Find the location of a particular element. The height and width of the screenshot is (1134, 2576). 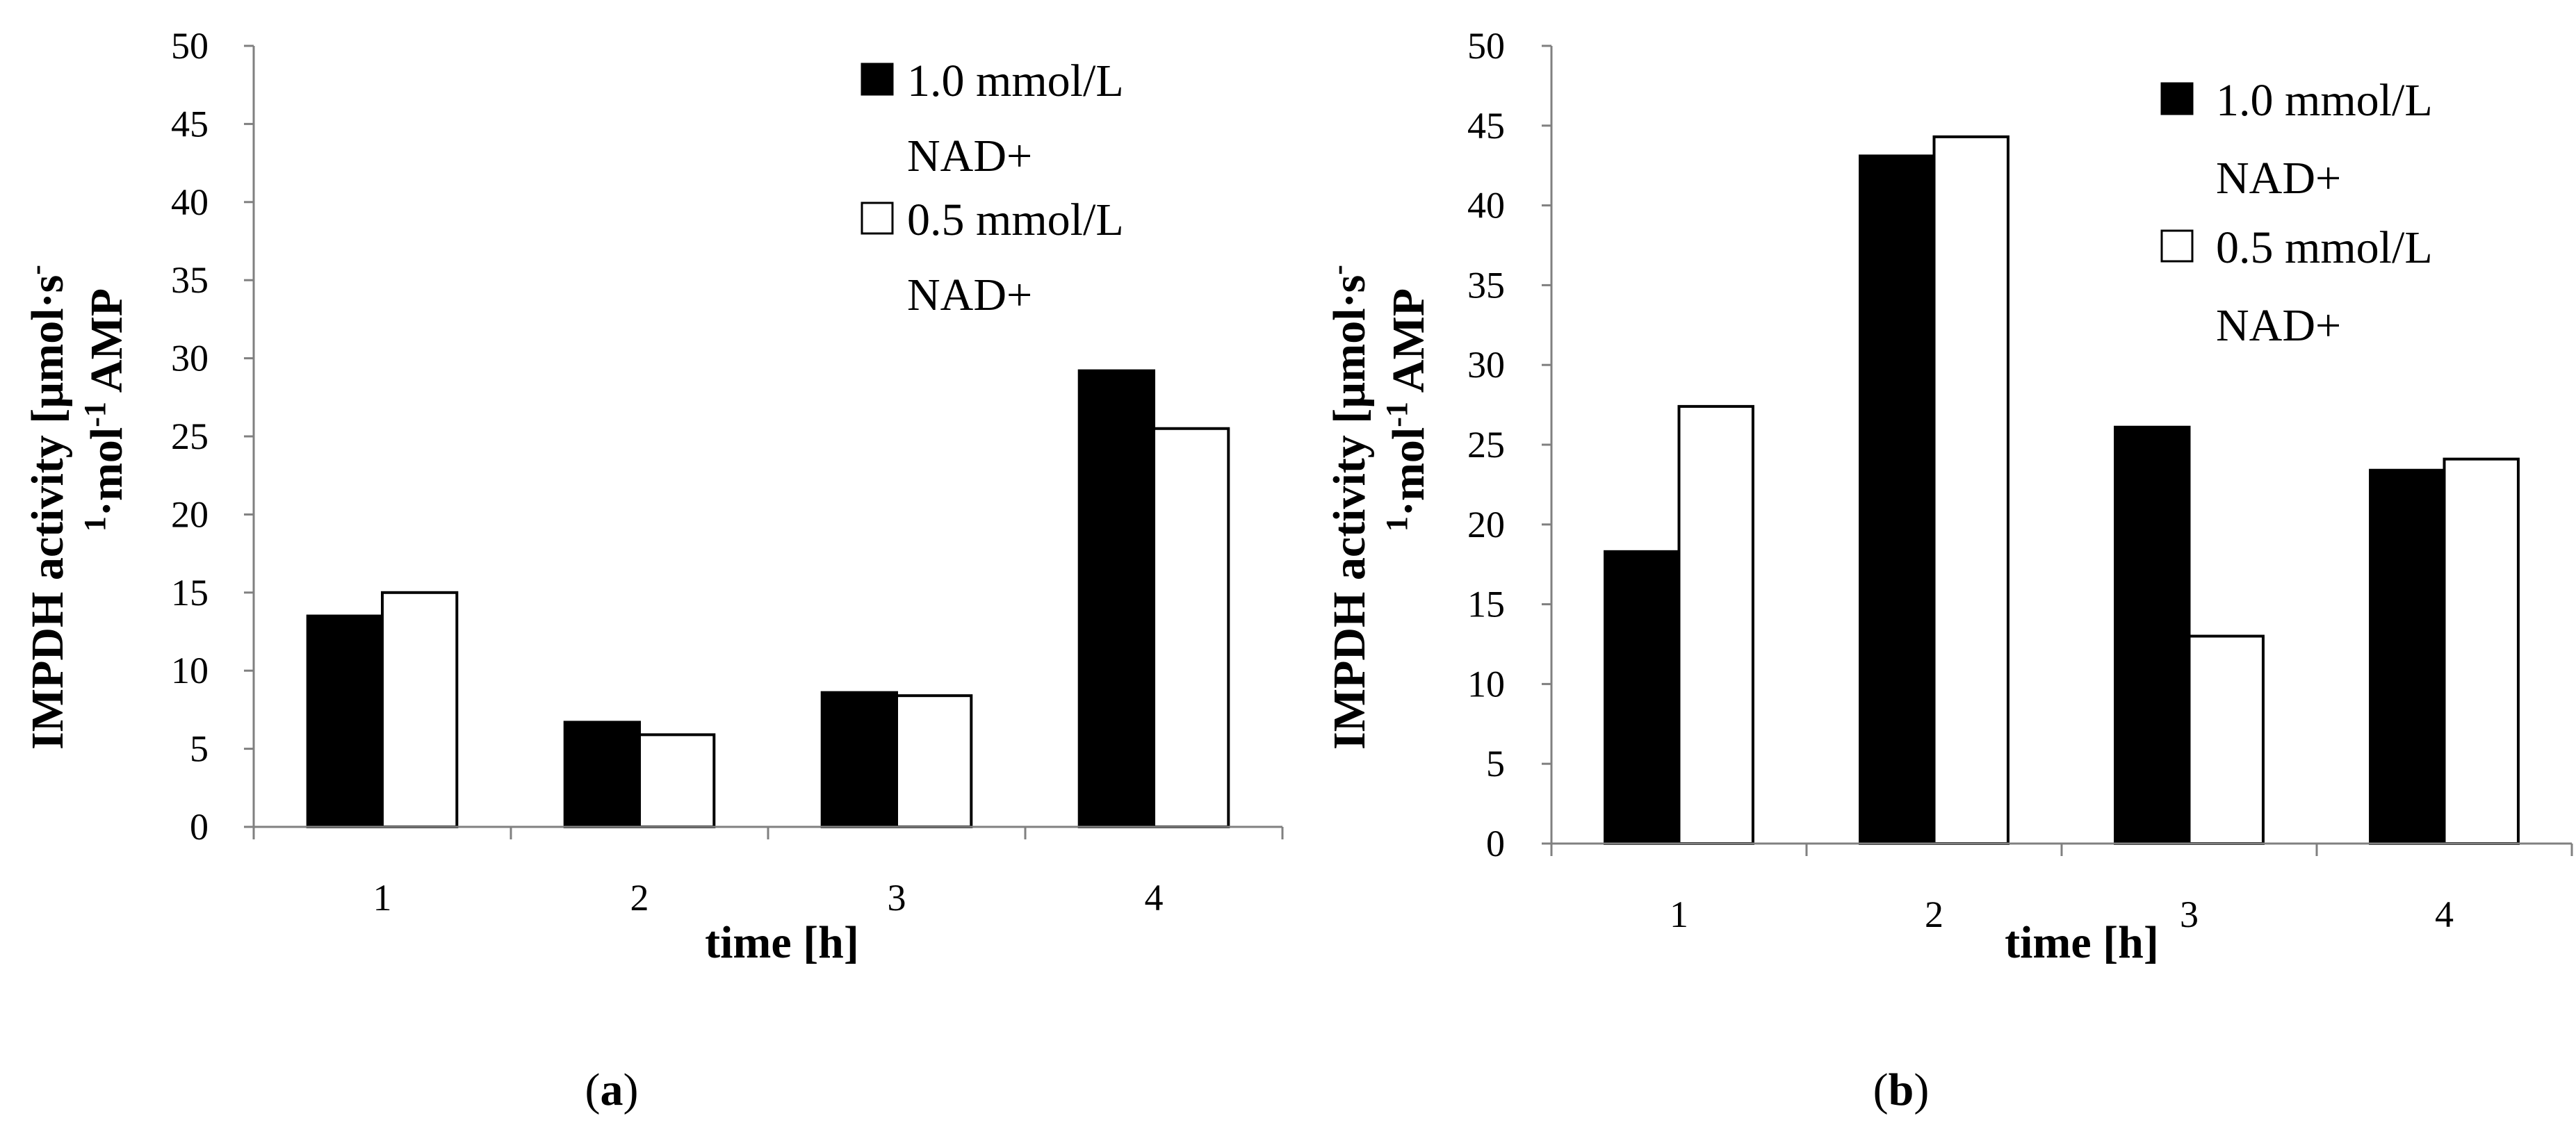

bars-group is located at coordinates (768, 599).